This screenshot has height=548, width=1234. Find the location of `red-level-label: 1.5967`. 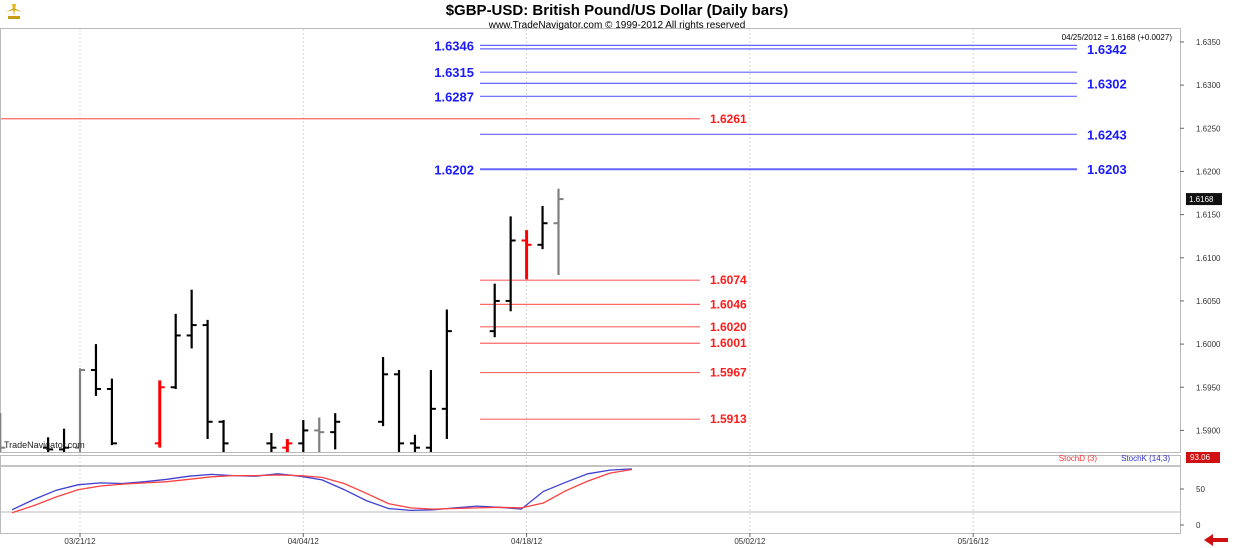

red-level-label: 1.5967 is located at coordinates (728, 373).